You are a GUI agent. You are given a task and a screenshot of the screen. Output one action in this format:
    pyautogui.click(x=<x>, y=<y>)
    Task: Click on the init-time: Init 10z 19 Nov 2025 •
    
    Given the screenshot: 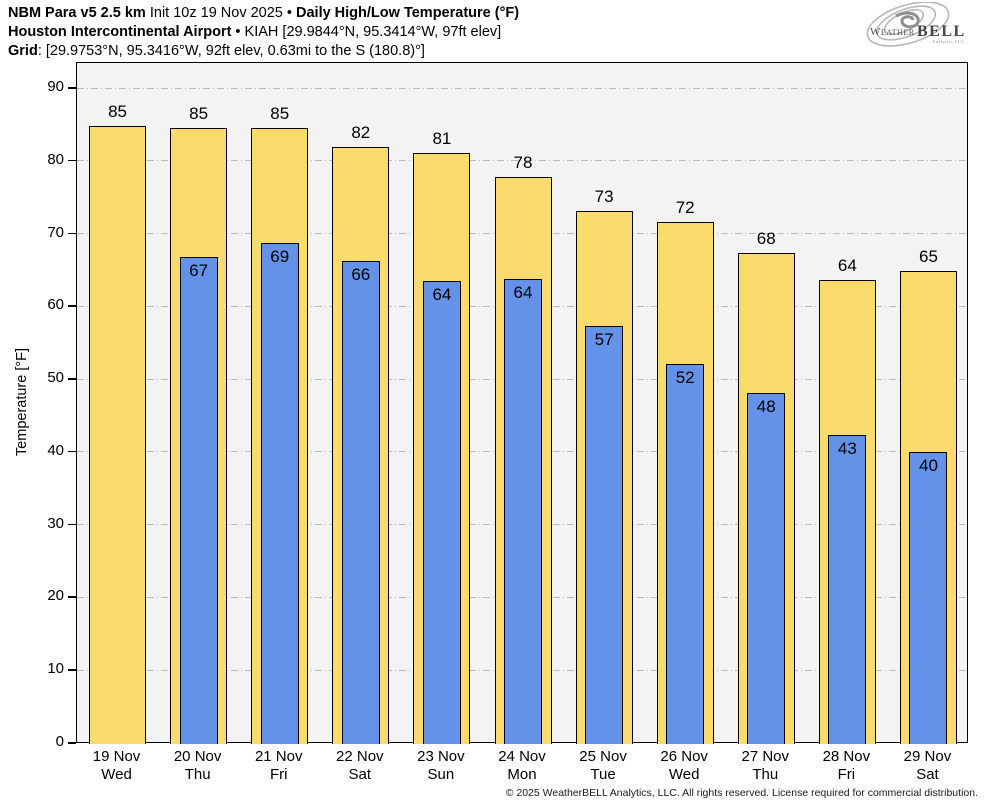 What is the action you would take?
    pyautogui.click(x=220, y=13)
    